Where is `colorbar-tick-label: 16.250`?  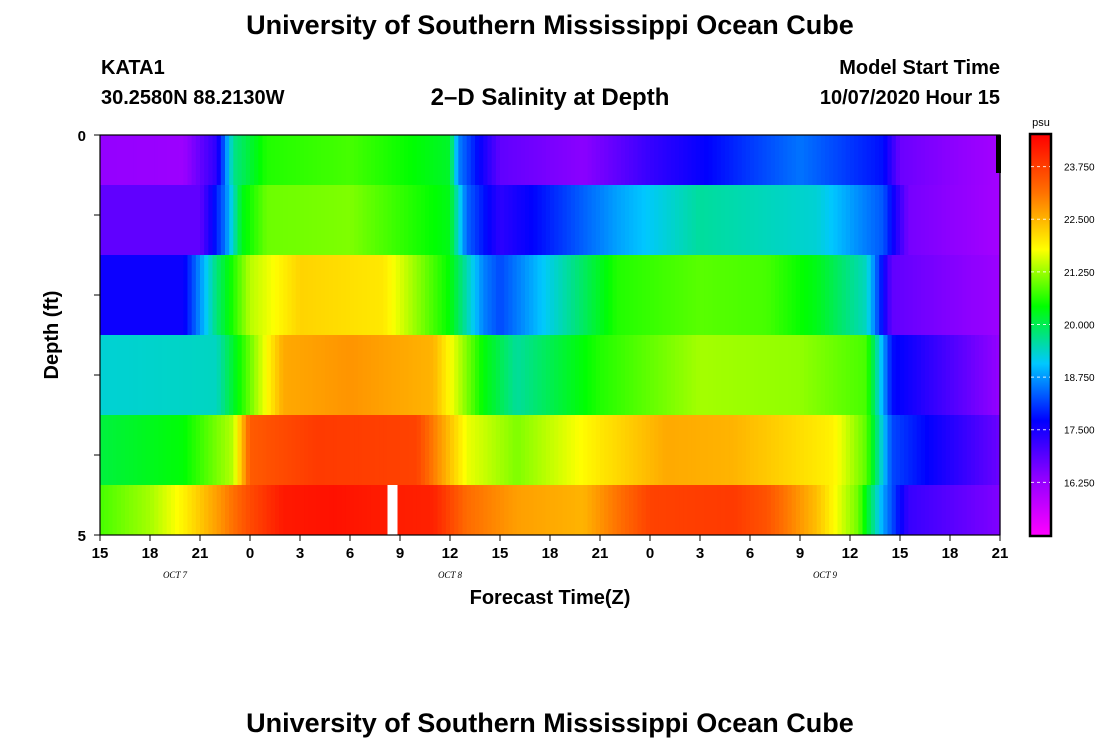
colorbar-tick-label: 16.250 is located at coordinates (1079, 483).